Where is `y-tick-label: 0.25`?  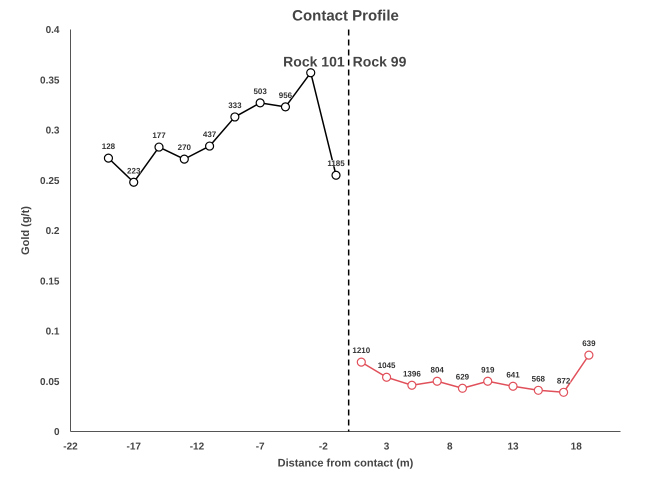
y-tick-label: 0.25 is located at coordinates (50, 181).